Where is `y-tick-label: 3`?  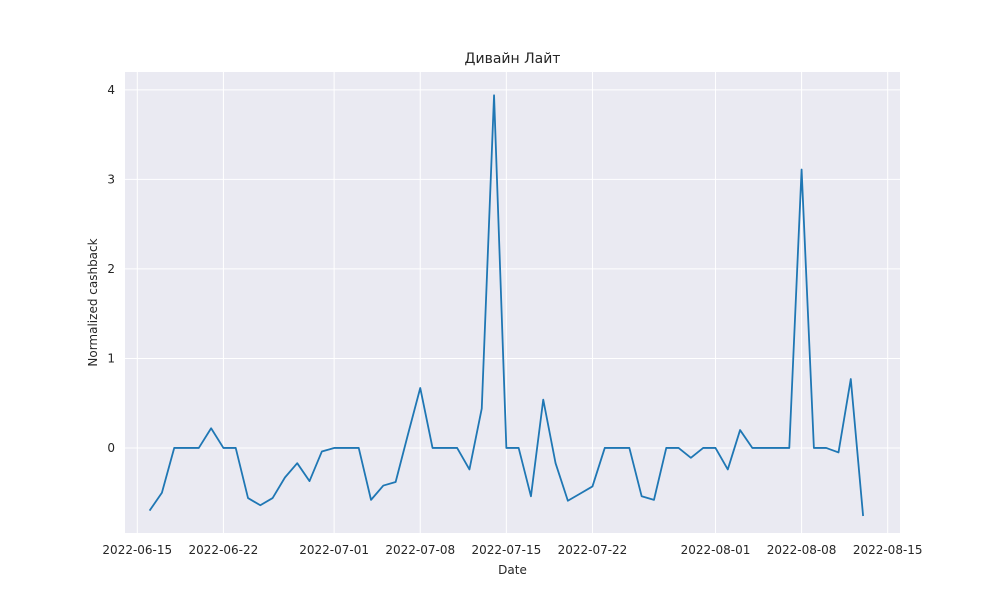
y-tick-label: 3 is located at coordinates (111, 179).